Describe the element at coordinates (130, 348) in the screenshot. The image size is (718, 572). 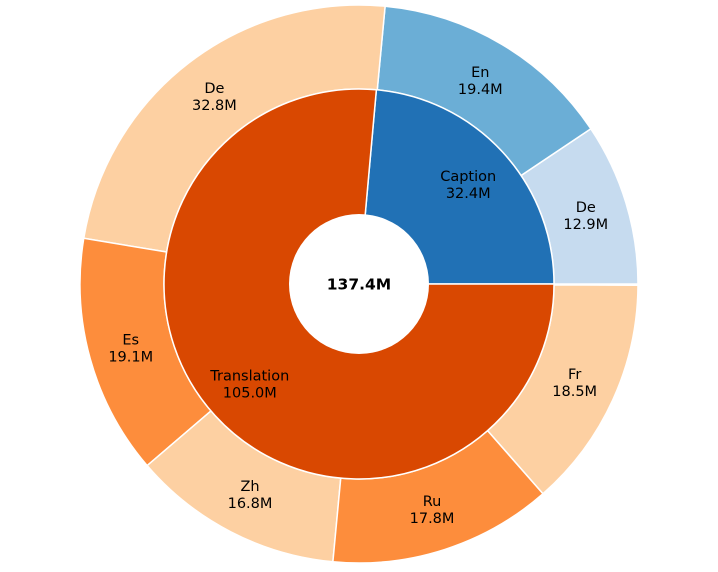
I see `outer-label-translation-es: Es 19.1M` at that location.